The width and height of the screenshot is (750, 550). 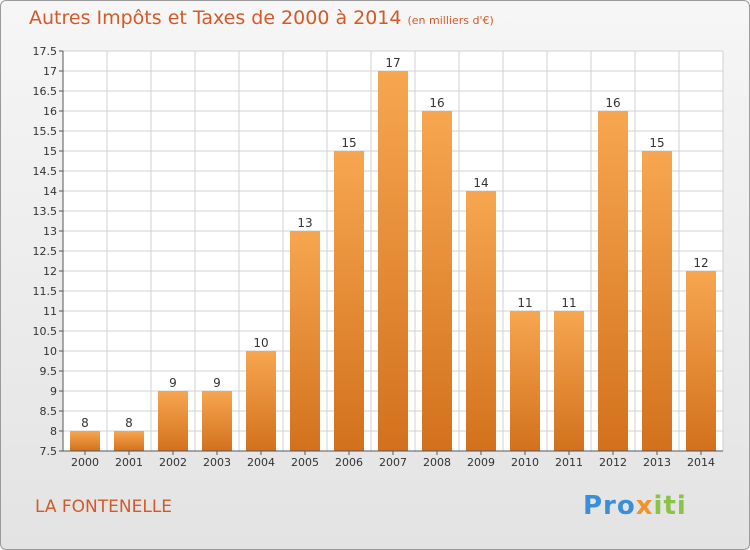 What do you see at coordinates (85, 462) in the screenshot?
I see `x-tick-label: 2000` at bounding box center [85, 462].